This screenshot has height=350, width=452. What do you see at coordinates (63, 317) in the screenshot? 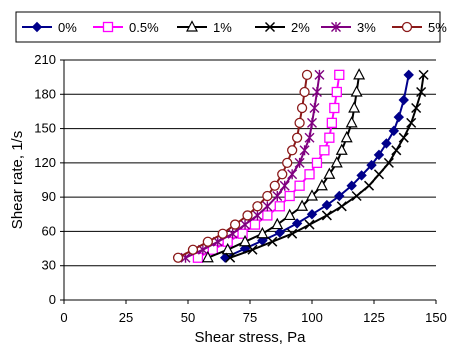
I see `x-tick-label-0: 0` at bounding box center [63, 317].